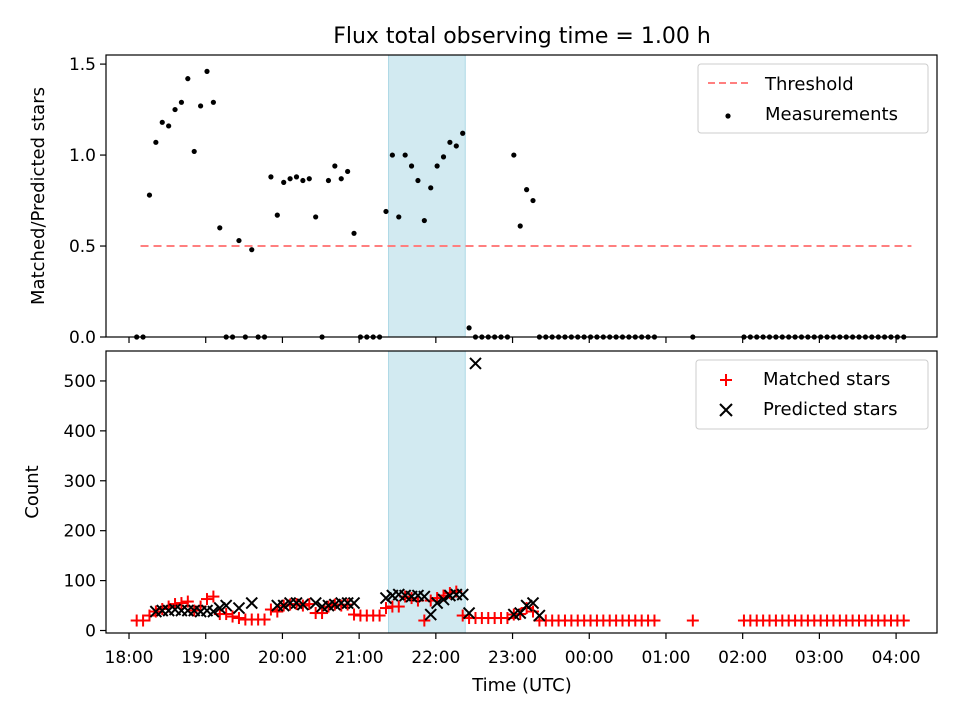  What do you see at coordinates (726, 380) in the screenshot?
I see `matched-legend-swatch` at bounding box center [726, 380].